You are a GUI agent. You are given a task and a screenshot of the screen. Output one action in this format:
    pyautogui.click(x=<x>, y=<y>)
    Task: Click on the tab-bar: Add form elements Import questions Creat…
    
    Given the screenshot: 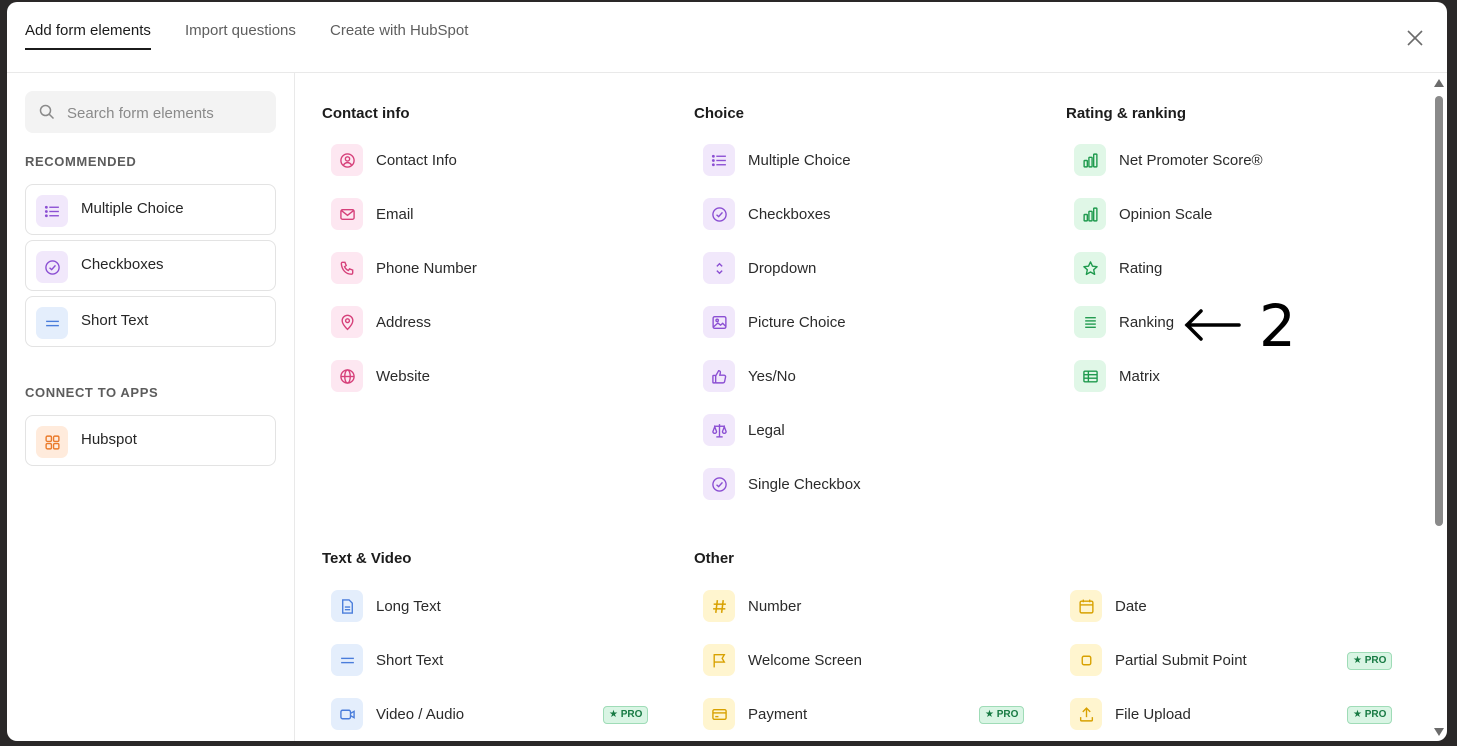 What is the action you would take?
    pyautogui.click(x=727, y=37)
    